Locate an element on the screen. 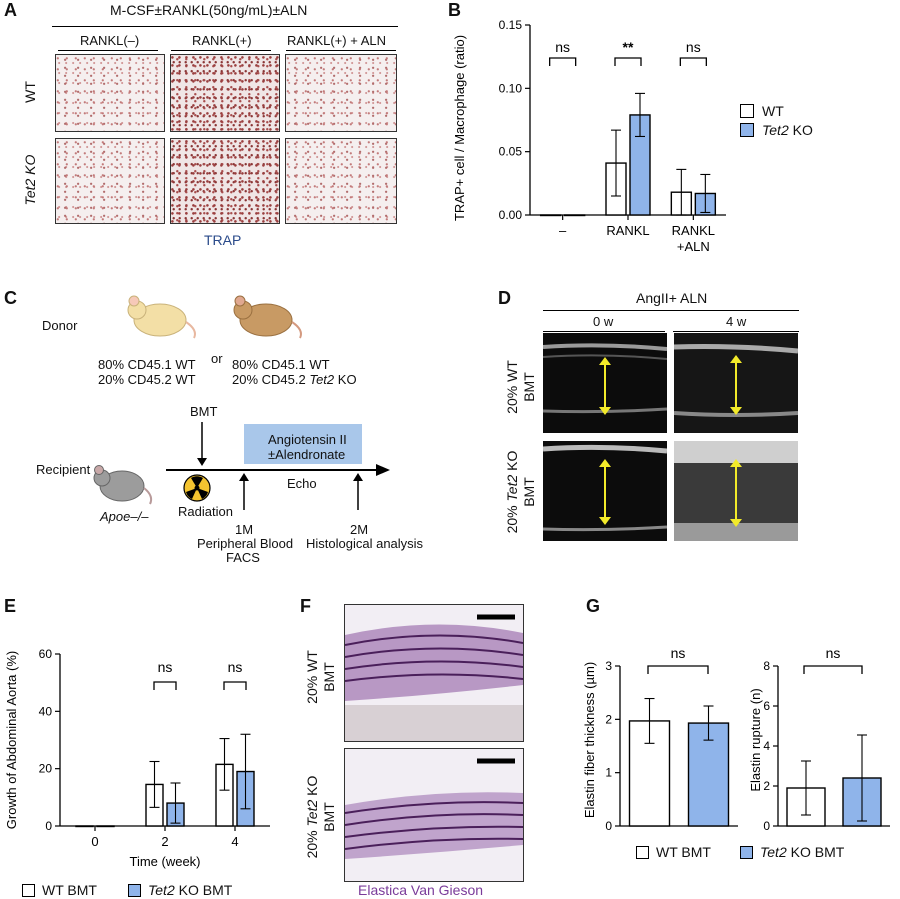 Image resolution: width=900 pixels, height=899 pixels. x-axis-title: Time (week) is located at coordinates (164, 861).